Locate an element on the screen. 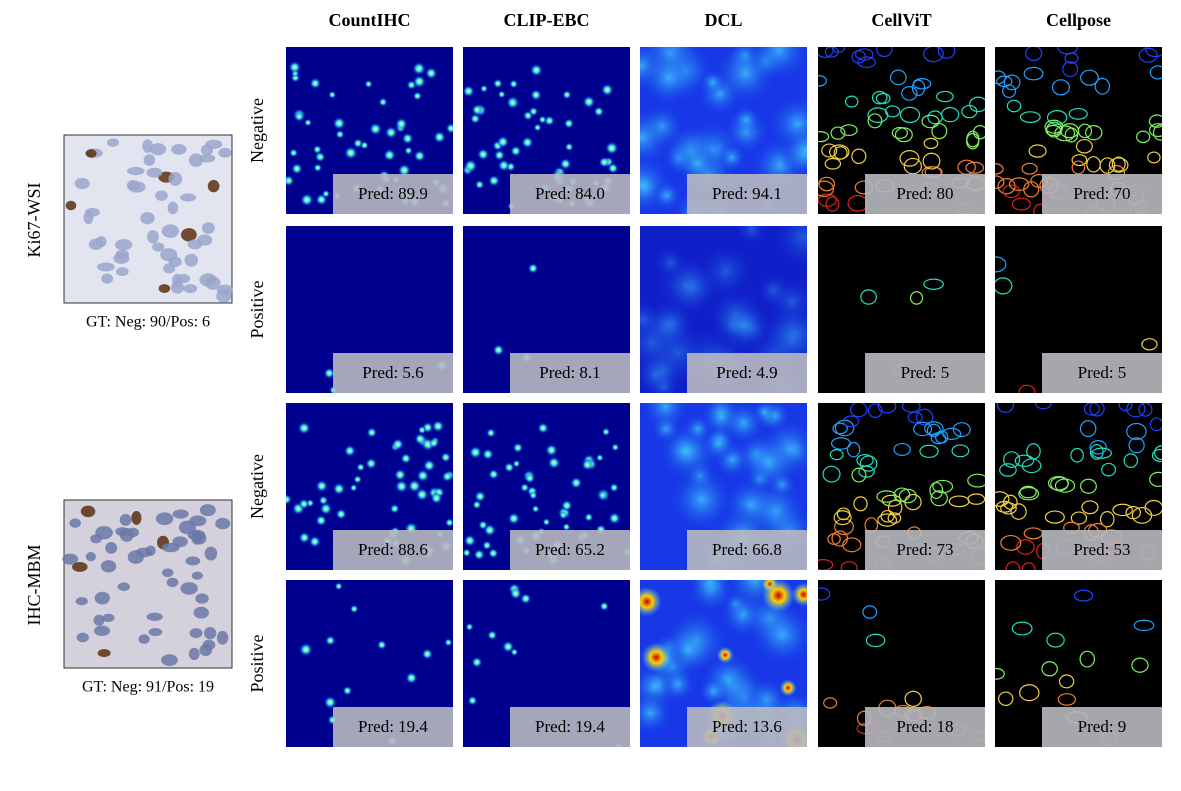 This screenshot has height=791, width=1181. pred-label: Pred: 80 is located at coordinates (924, 193).